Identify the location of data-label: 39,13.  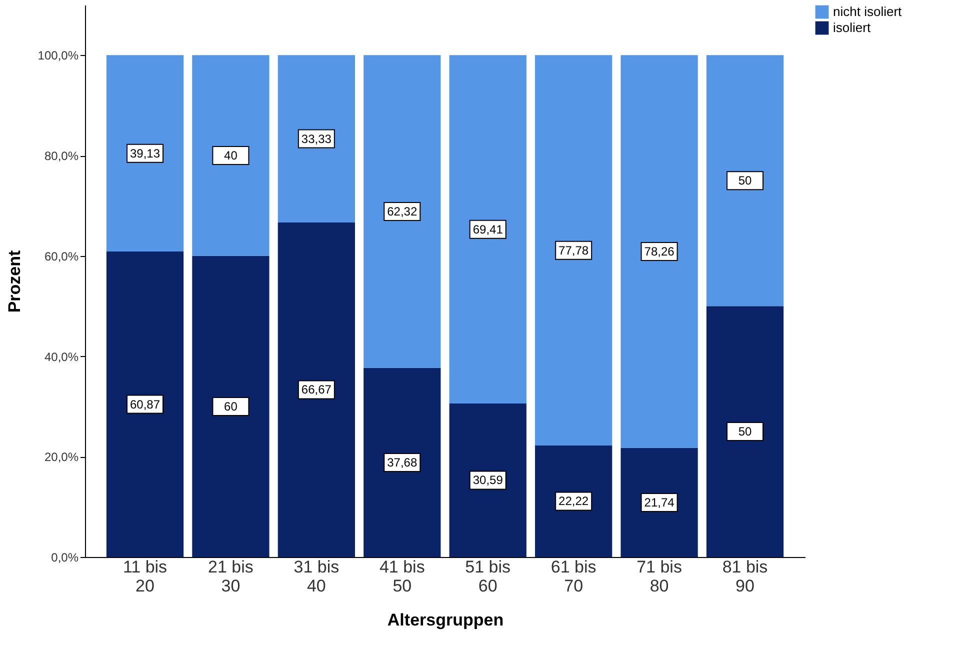
(145, 153).